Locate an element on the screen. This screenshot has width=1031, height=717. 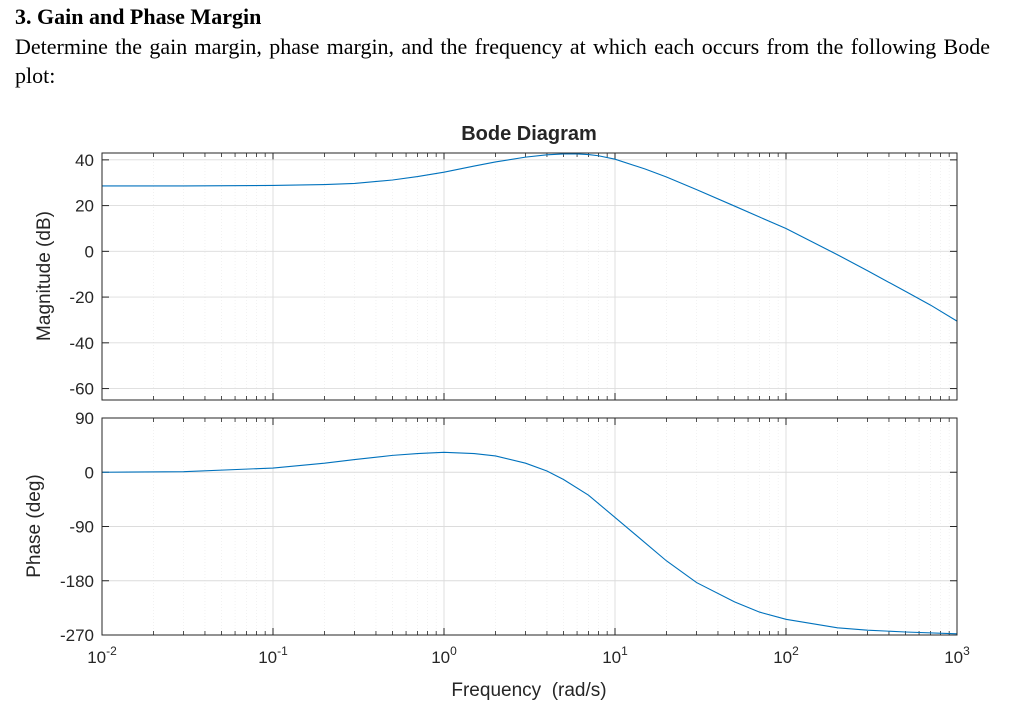
magnitude-y-tick-label: 20 is located at coordinates (84, 206).